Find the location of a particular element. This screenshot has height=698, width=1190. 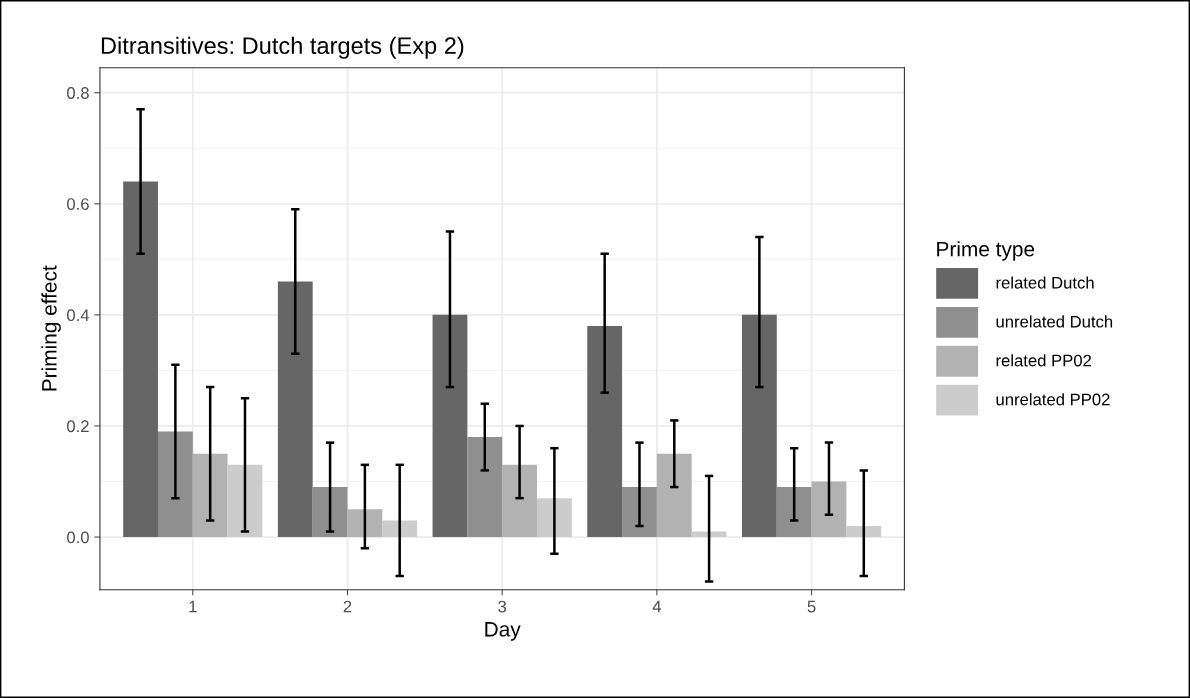

y-tick-label: 0.4 is located at coordinates (78, 315).